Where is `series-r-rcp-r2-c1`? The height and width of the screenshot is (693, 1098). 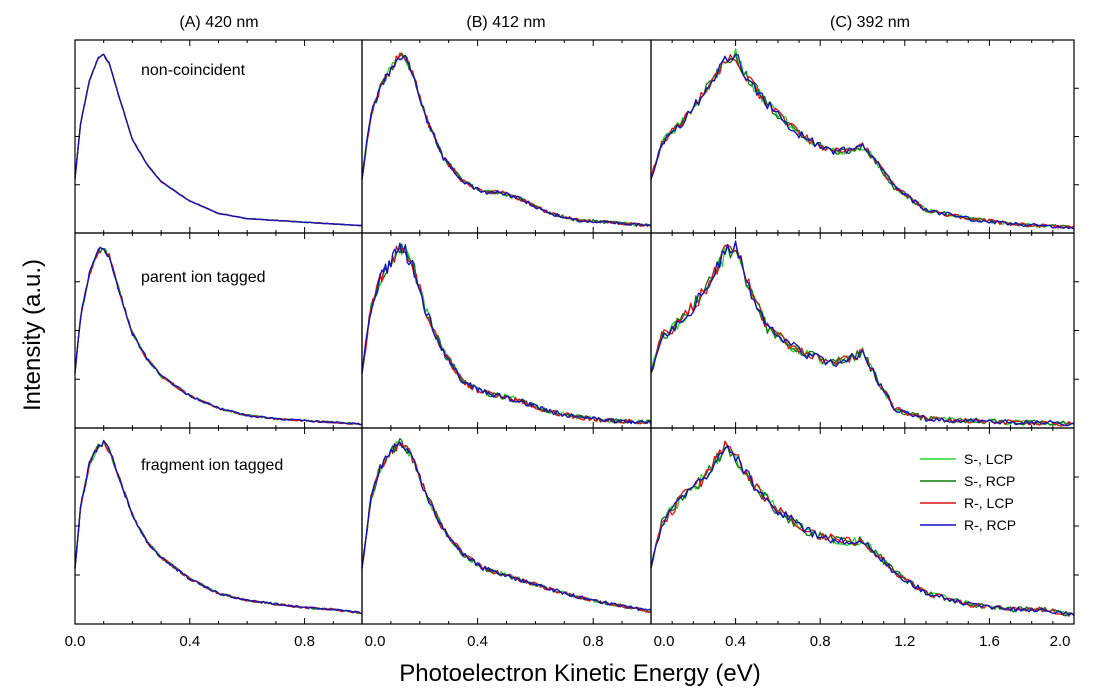
series-r-rcp-r2-c1 is located at coordinates (506, 526).